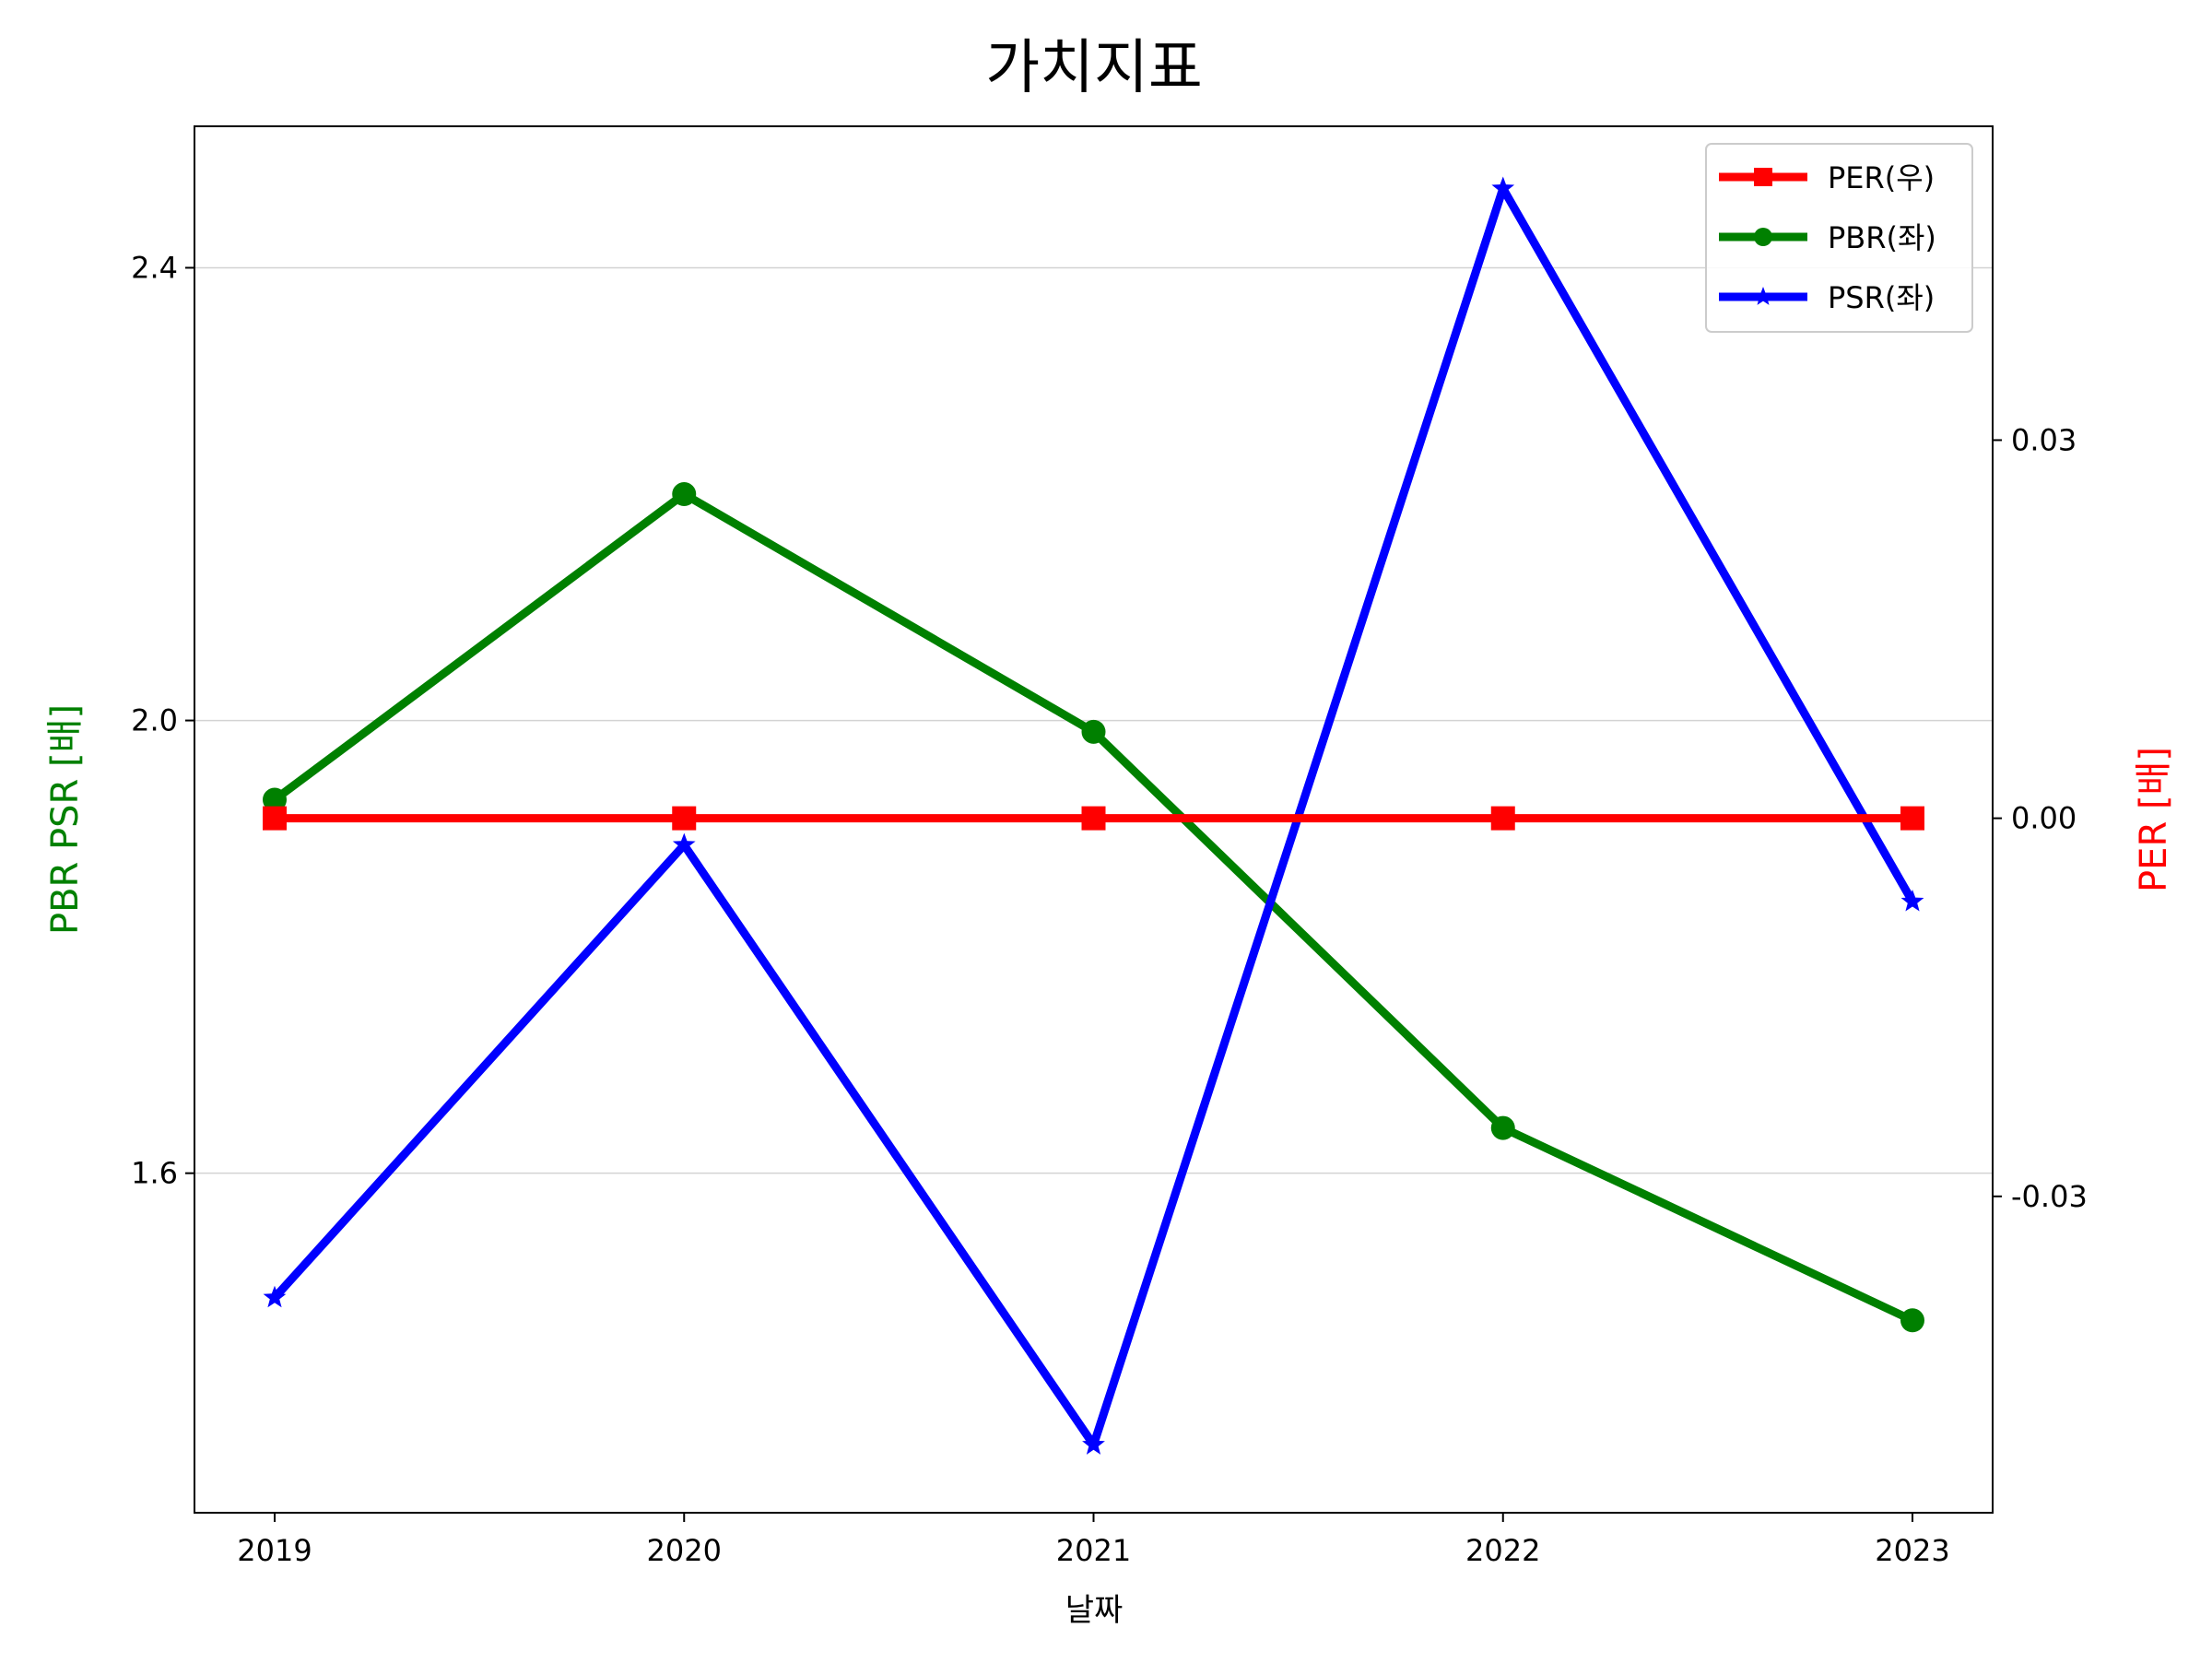 This screenshot has height=1663, width=2212. Describe the element at coordinates (1881, 297) in the screenshot. I see `legend-label-psr: PSR(좌)` at that location.